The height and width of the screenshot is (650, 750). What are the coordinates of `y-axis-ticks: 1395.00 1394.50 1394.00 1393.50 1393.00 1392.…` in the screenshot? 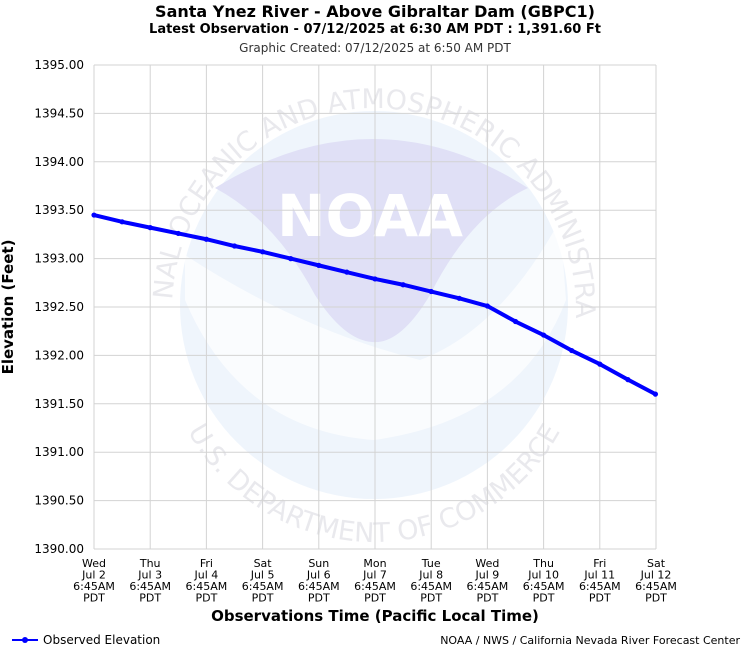 It's located at (59, 307).